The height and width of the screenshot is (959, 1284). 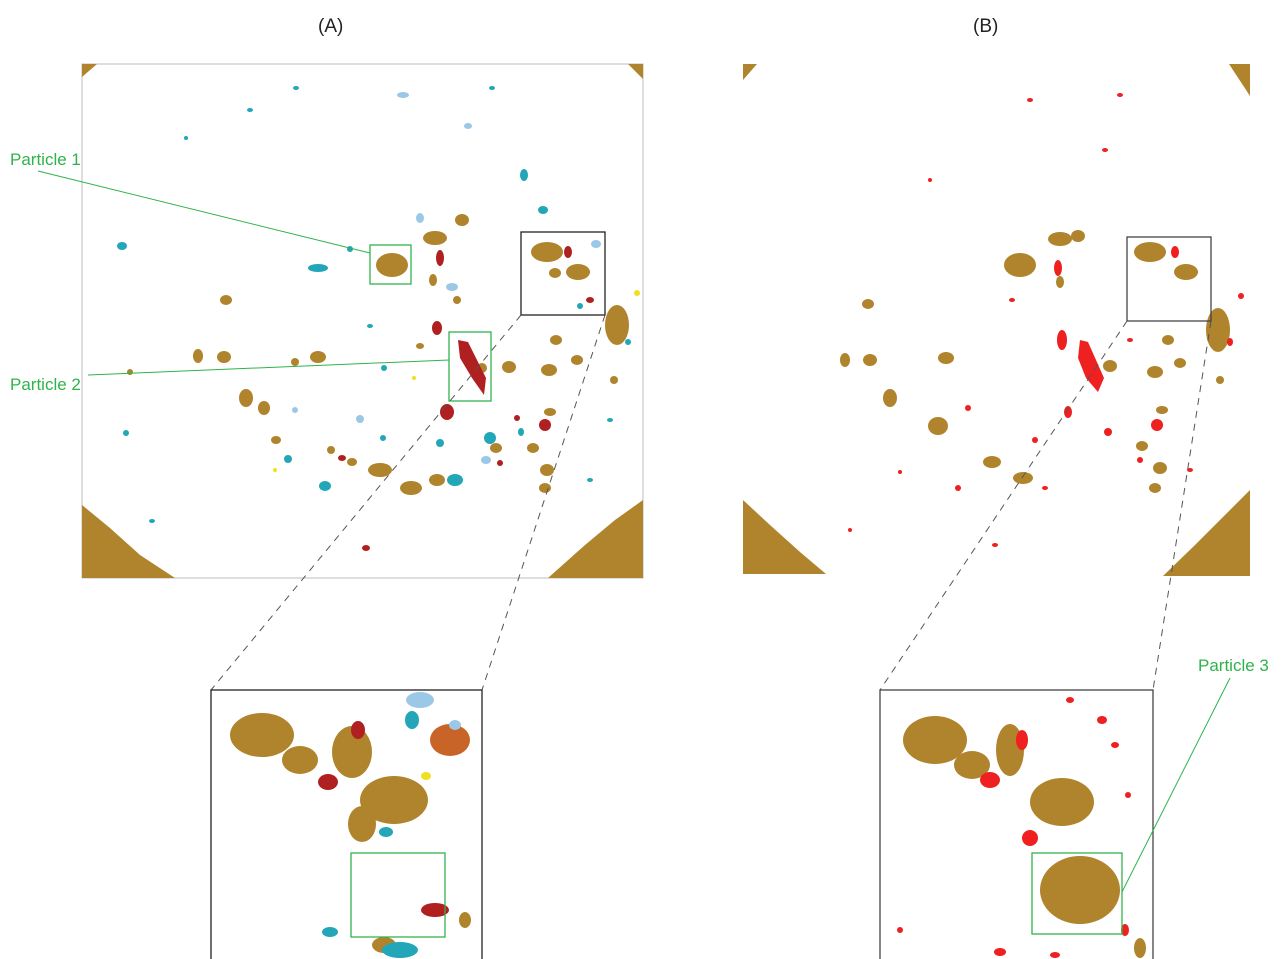 I want to click on gold-particles, so click(x=378, y=354).